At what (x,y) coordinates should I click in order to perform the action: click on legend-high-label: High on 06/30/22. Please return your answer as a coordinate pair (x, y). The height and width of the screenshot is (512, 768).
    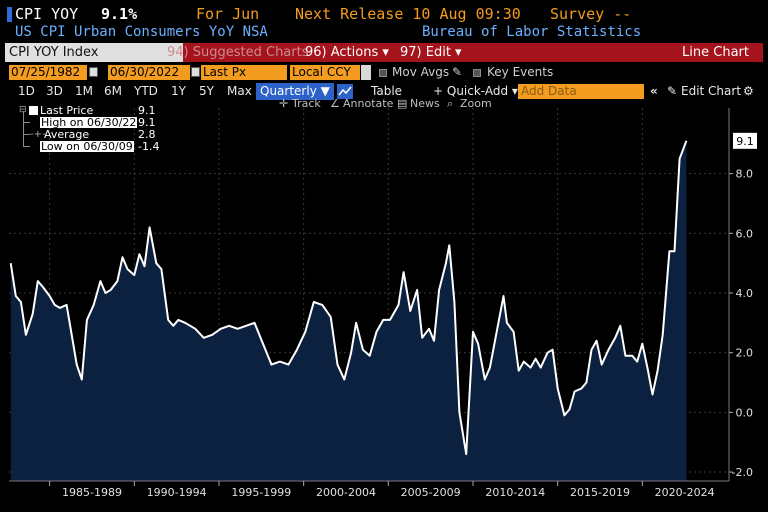
    Looking at the image, I should click on (89, 122).